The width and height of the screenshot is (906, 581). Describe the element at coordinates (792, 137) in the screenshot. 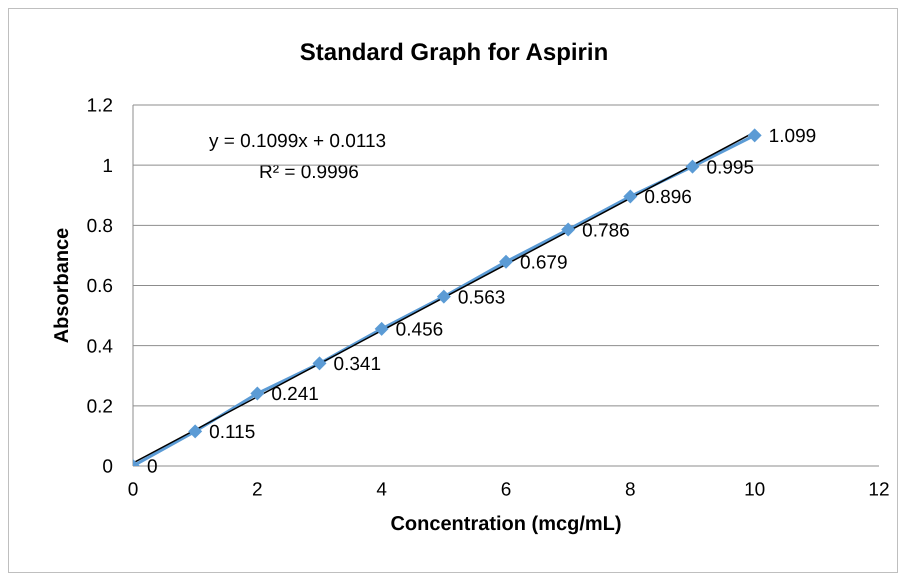

I see `data-label: 1.099` at that location.